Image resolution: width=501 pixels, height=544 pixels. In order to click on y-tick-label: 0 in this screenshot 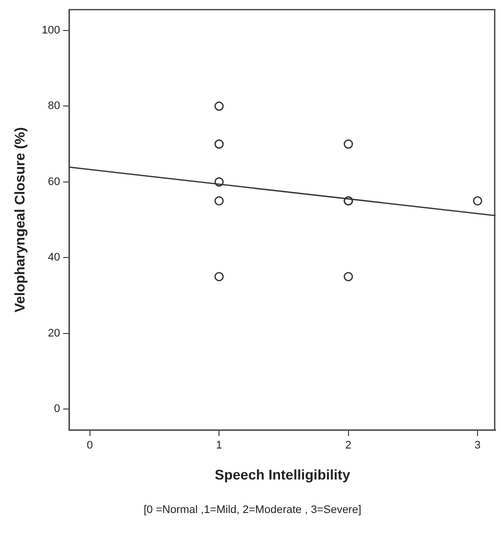, I will do `click(57, 409)`.